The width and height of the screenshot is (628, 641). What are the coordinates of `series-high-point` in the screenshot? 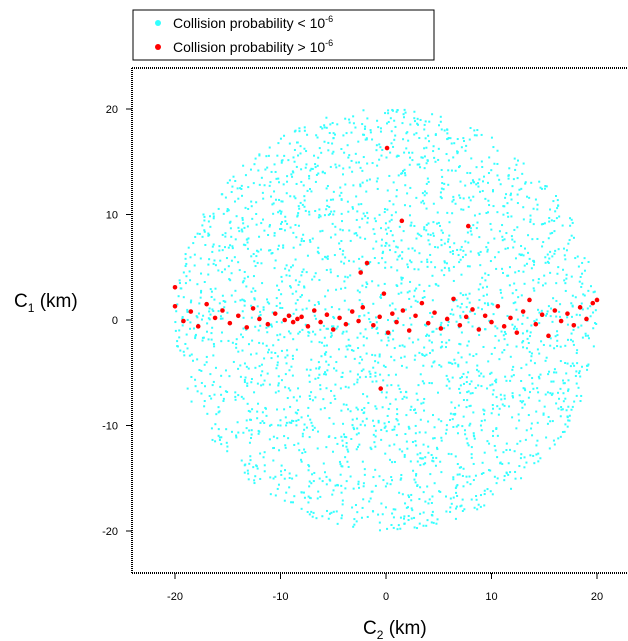 It's located at (428, 323).